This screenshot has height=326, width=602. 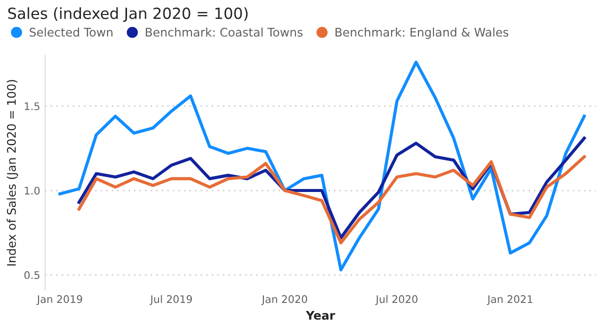 What do you see at coordinates (422, 33) in the screenshot?
I see `legend-label: Benchmark: England & Wales` at bounding box center [422, 33].